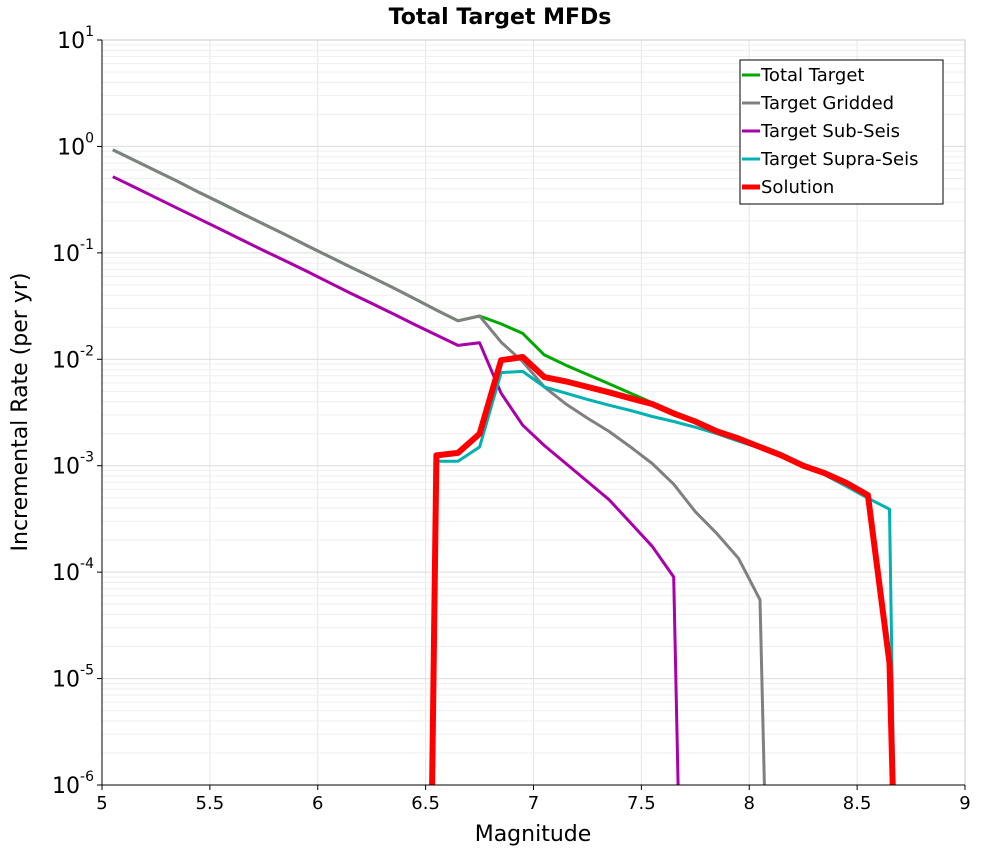 The width and height of the screenshot is (1000, 850). Describe the element at coordinates (20, 412) in the screenshot. I see `y-axis-label: Incremental Rate (per yr)` at that location.